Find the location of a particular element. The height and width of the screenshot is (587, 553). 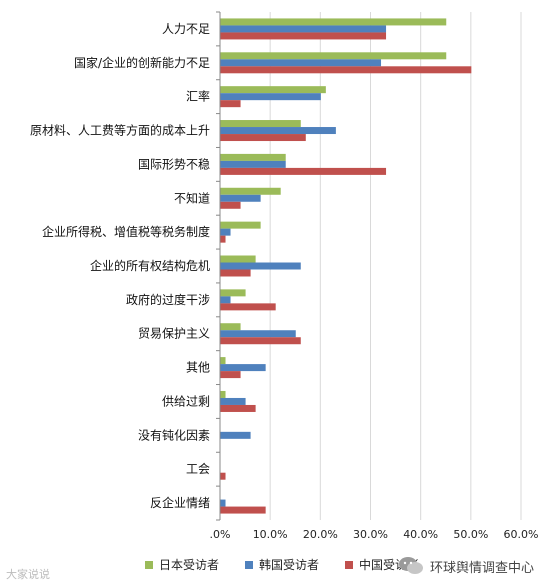

category-label: 没有钝化因素 is located at coordinates (174, 434).